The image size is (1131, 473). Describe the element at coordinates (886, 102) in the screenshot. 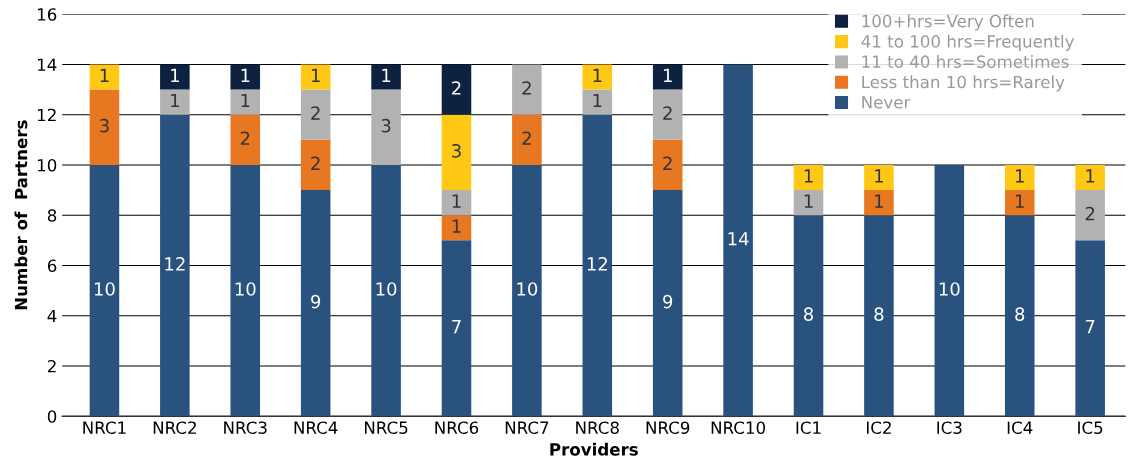

I see `legend-label: Never` at that location.